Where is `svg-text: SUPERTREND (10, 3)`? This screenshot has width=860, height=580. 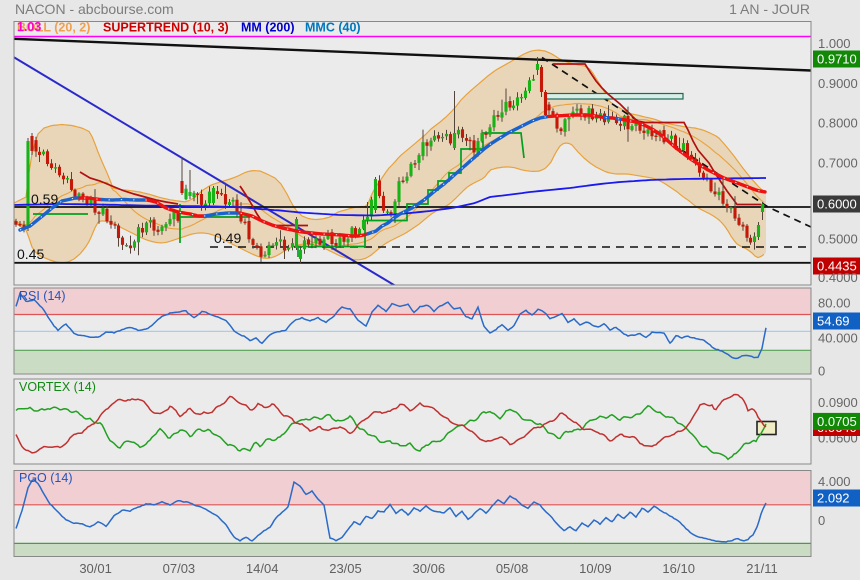 svg-text: SUPERTREND (10, 3) is located at coordinates (166, 28).